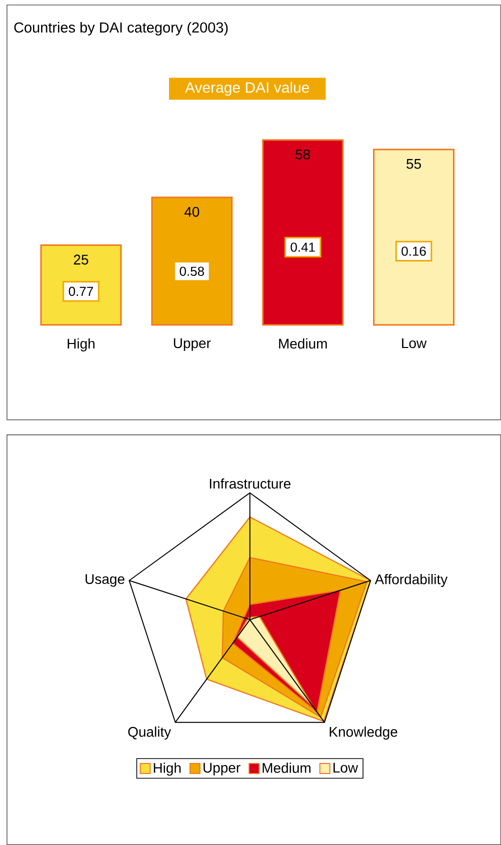 The width and height of the screenshot is (501, 845). Describe the element at coordinates (246, 89) in the screenshot. I see `text: Average DAI value` at that location.